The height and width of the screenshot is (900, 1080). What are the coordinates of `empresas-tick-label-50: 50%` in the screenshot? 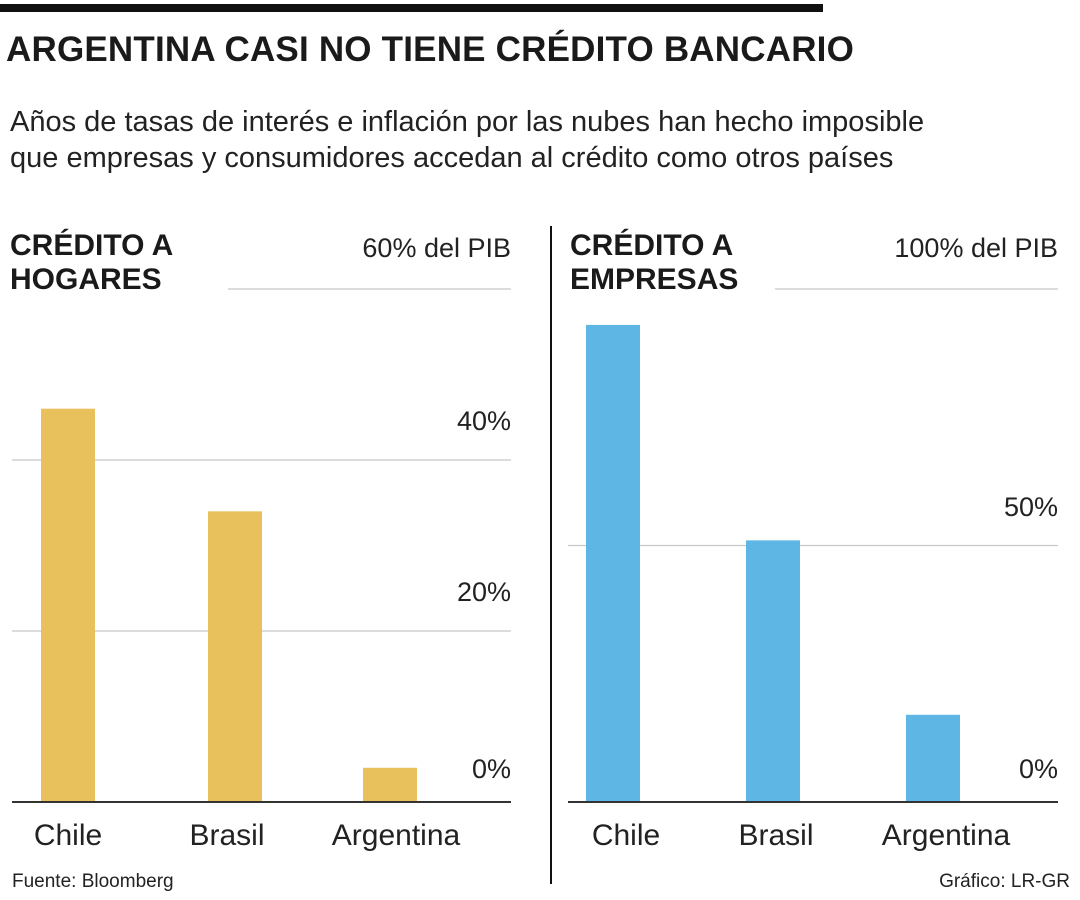 It's located at (1030, 506).